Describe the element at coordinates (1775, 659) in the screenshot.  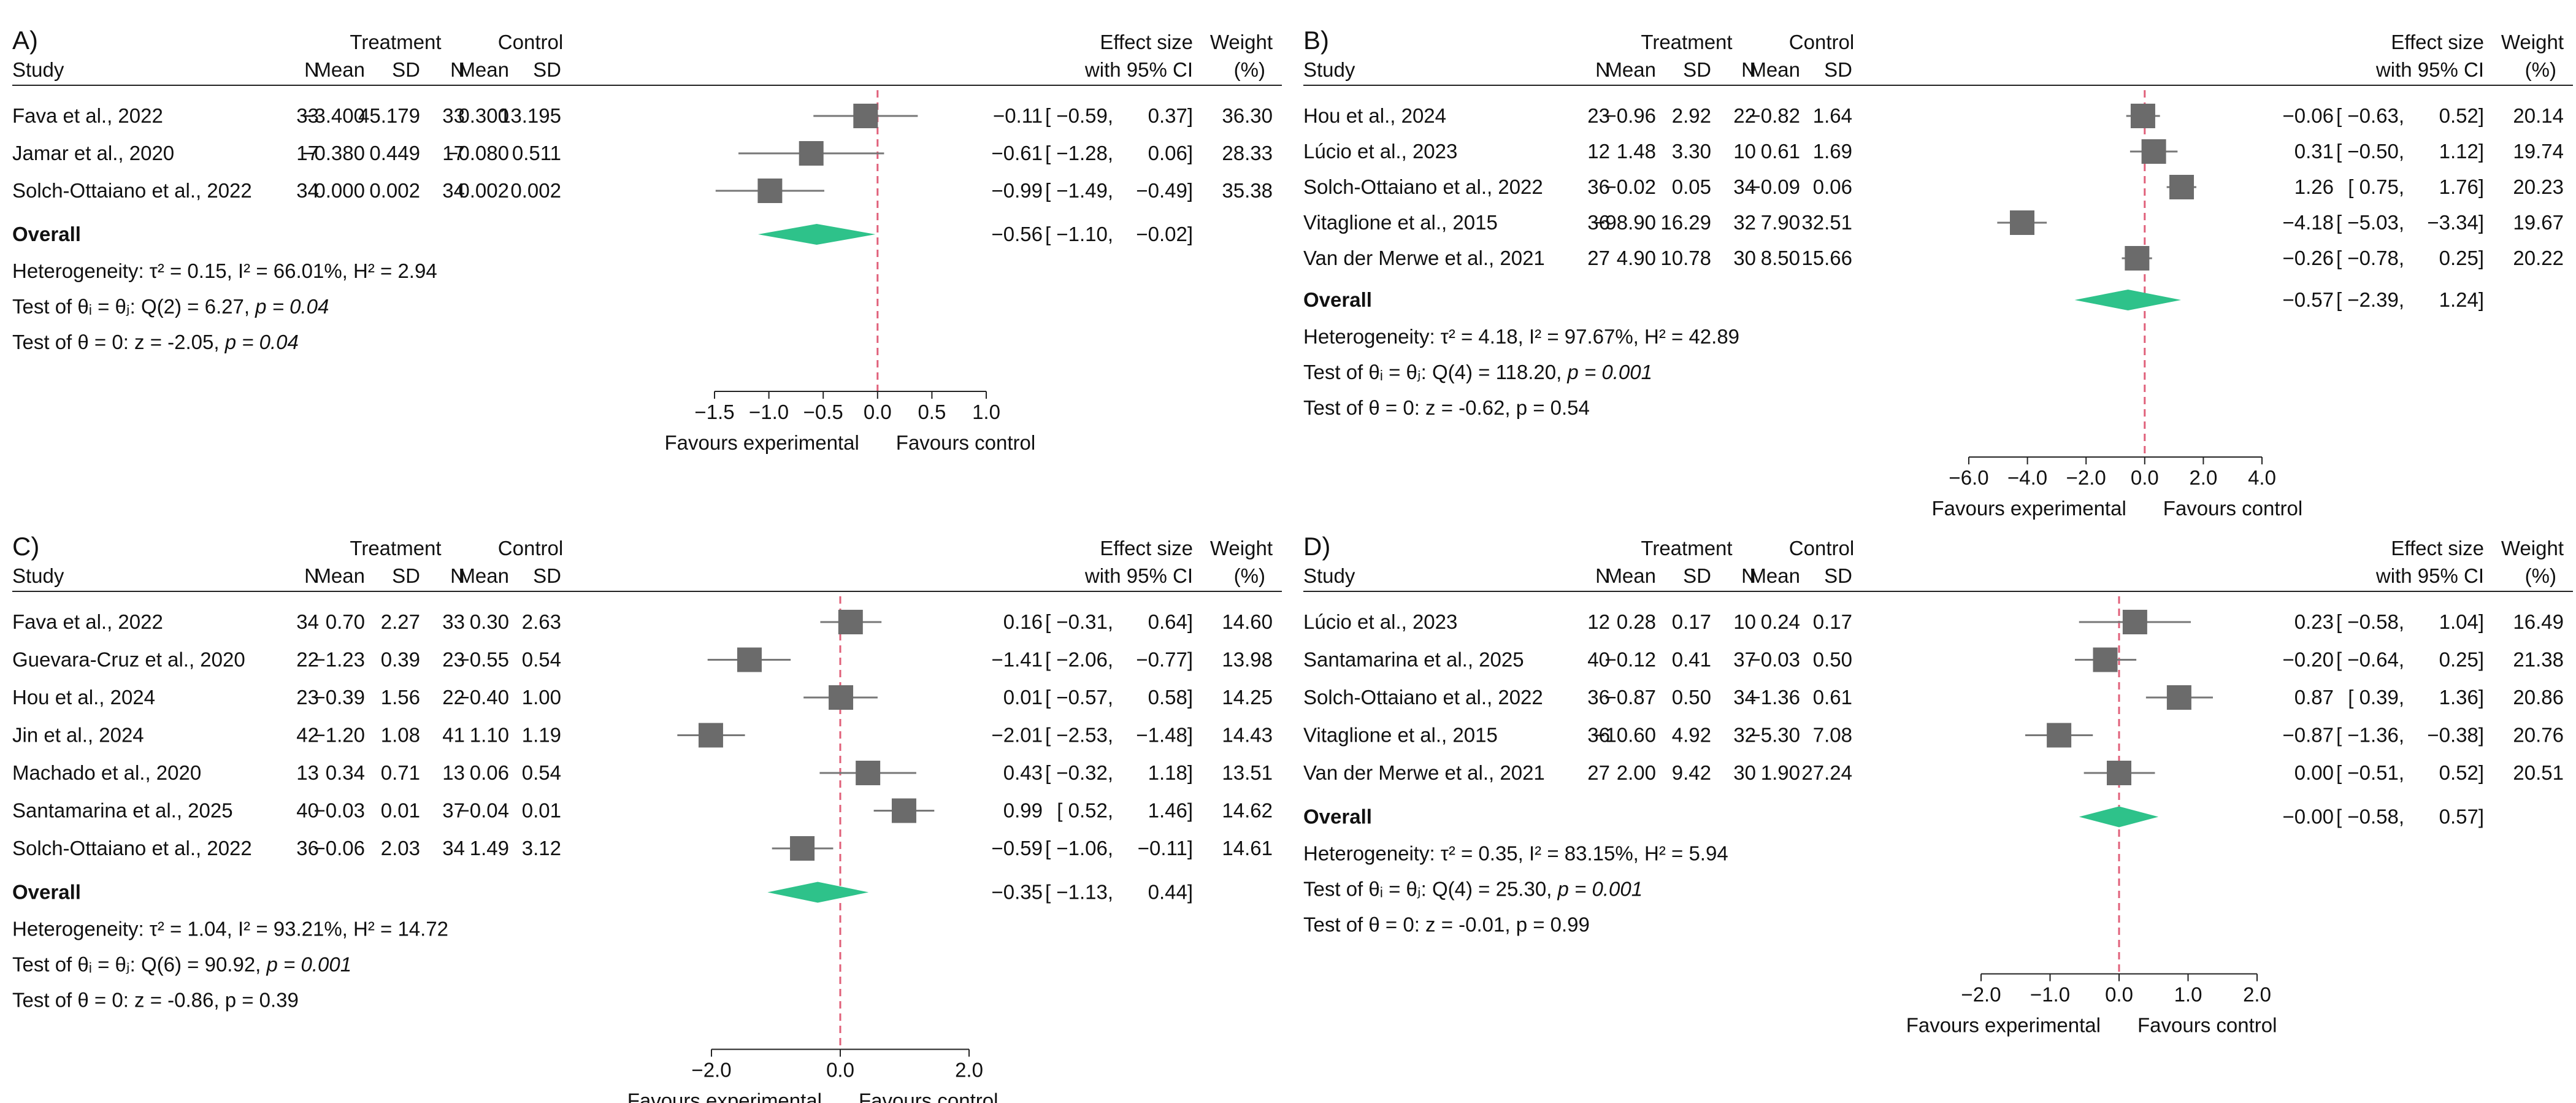
I see `control-mean: −0.03` at that location.